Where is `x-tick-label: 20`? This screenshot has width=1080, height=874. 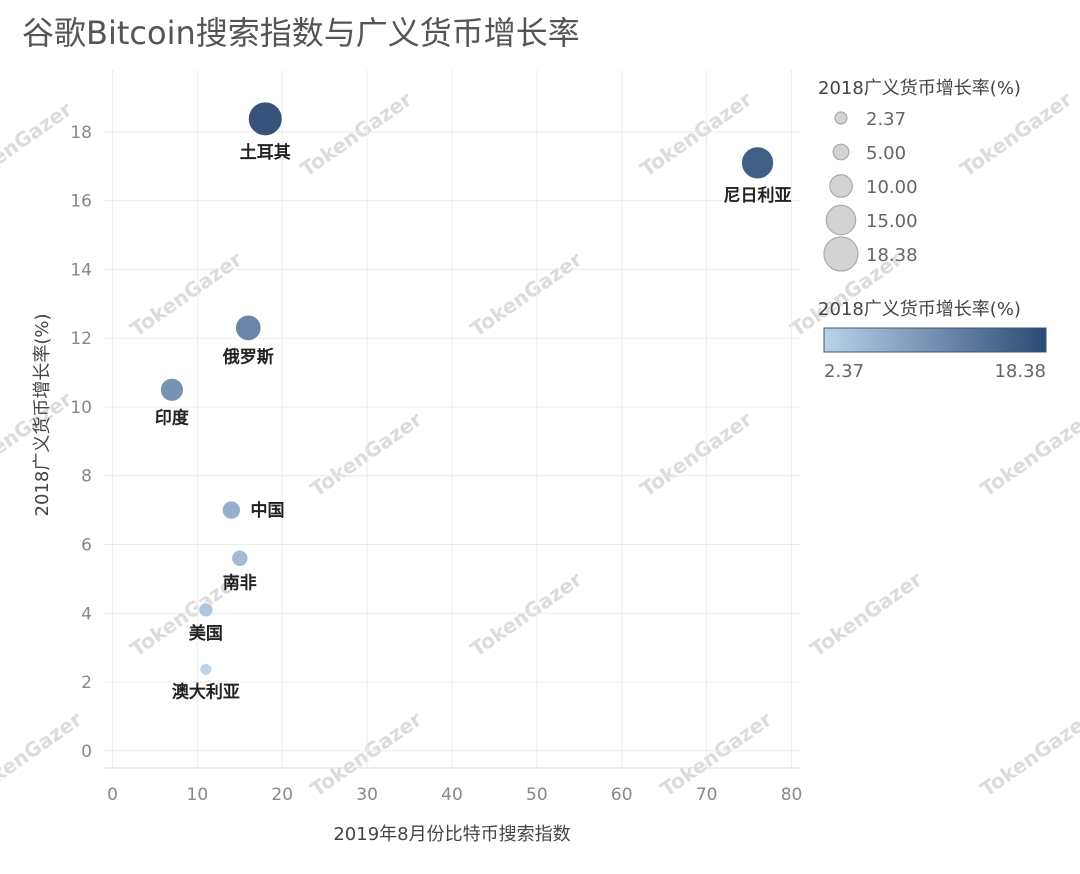 x-tick-label: 20 is located at coordinates (282, 795).